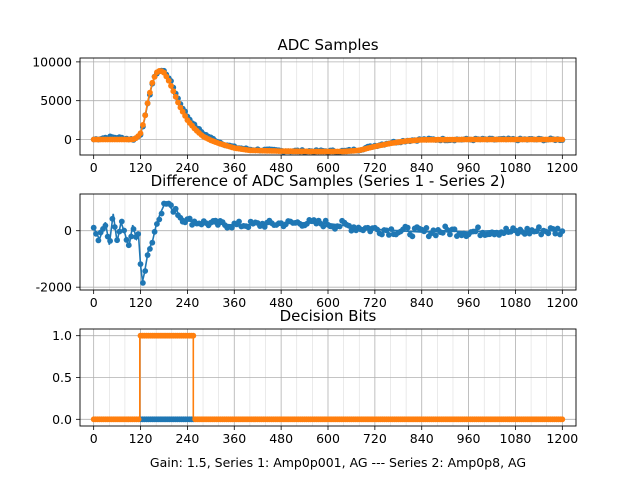  What do you see at coordinates (187, 302) in the screenshot?
I see `difference-x-tick-label: 240` at bounding box center [187, 302].